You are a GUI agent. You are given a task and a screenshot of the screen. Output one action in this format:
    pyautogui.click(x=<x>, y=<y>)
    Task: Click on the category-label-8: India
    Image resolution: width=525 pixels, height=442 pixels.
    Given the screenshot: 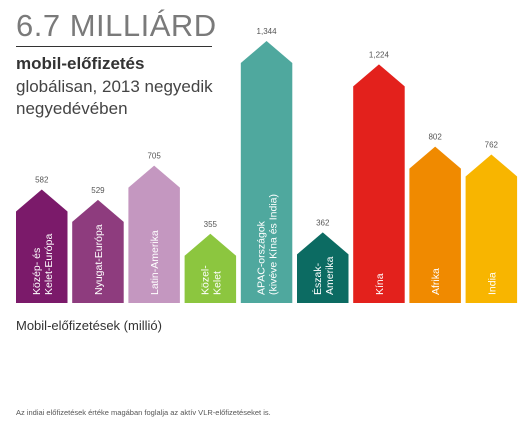 What is the action you would take?
    pyautogui.click(x=492, y=283)
    